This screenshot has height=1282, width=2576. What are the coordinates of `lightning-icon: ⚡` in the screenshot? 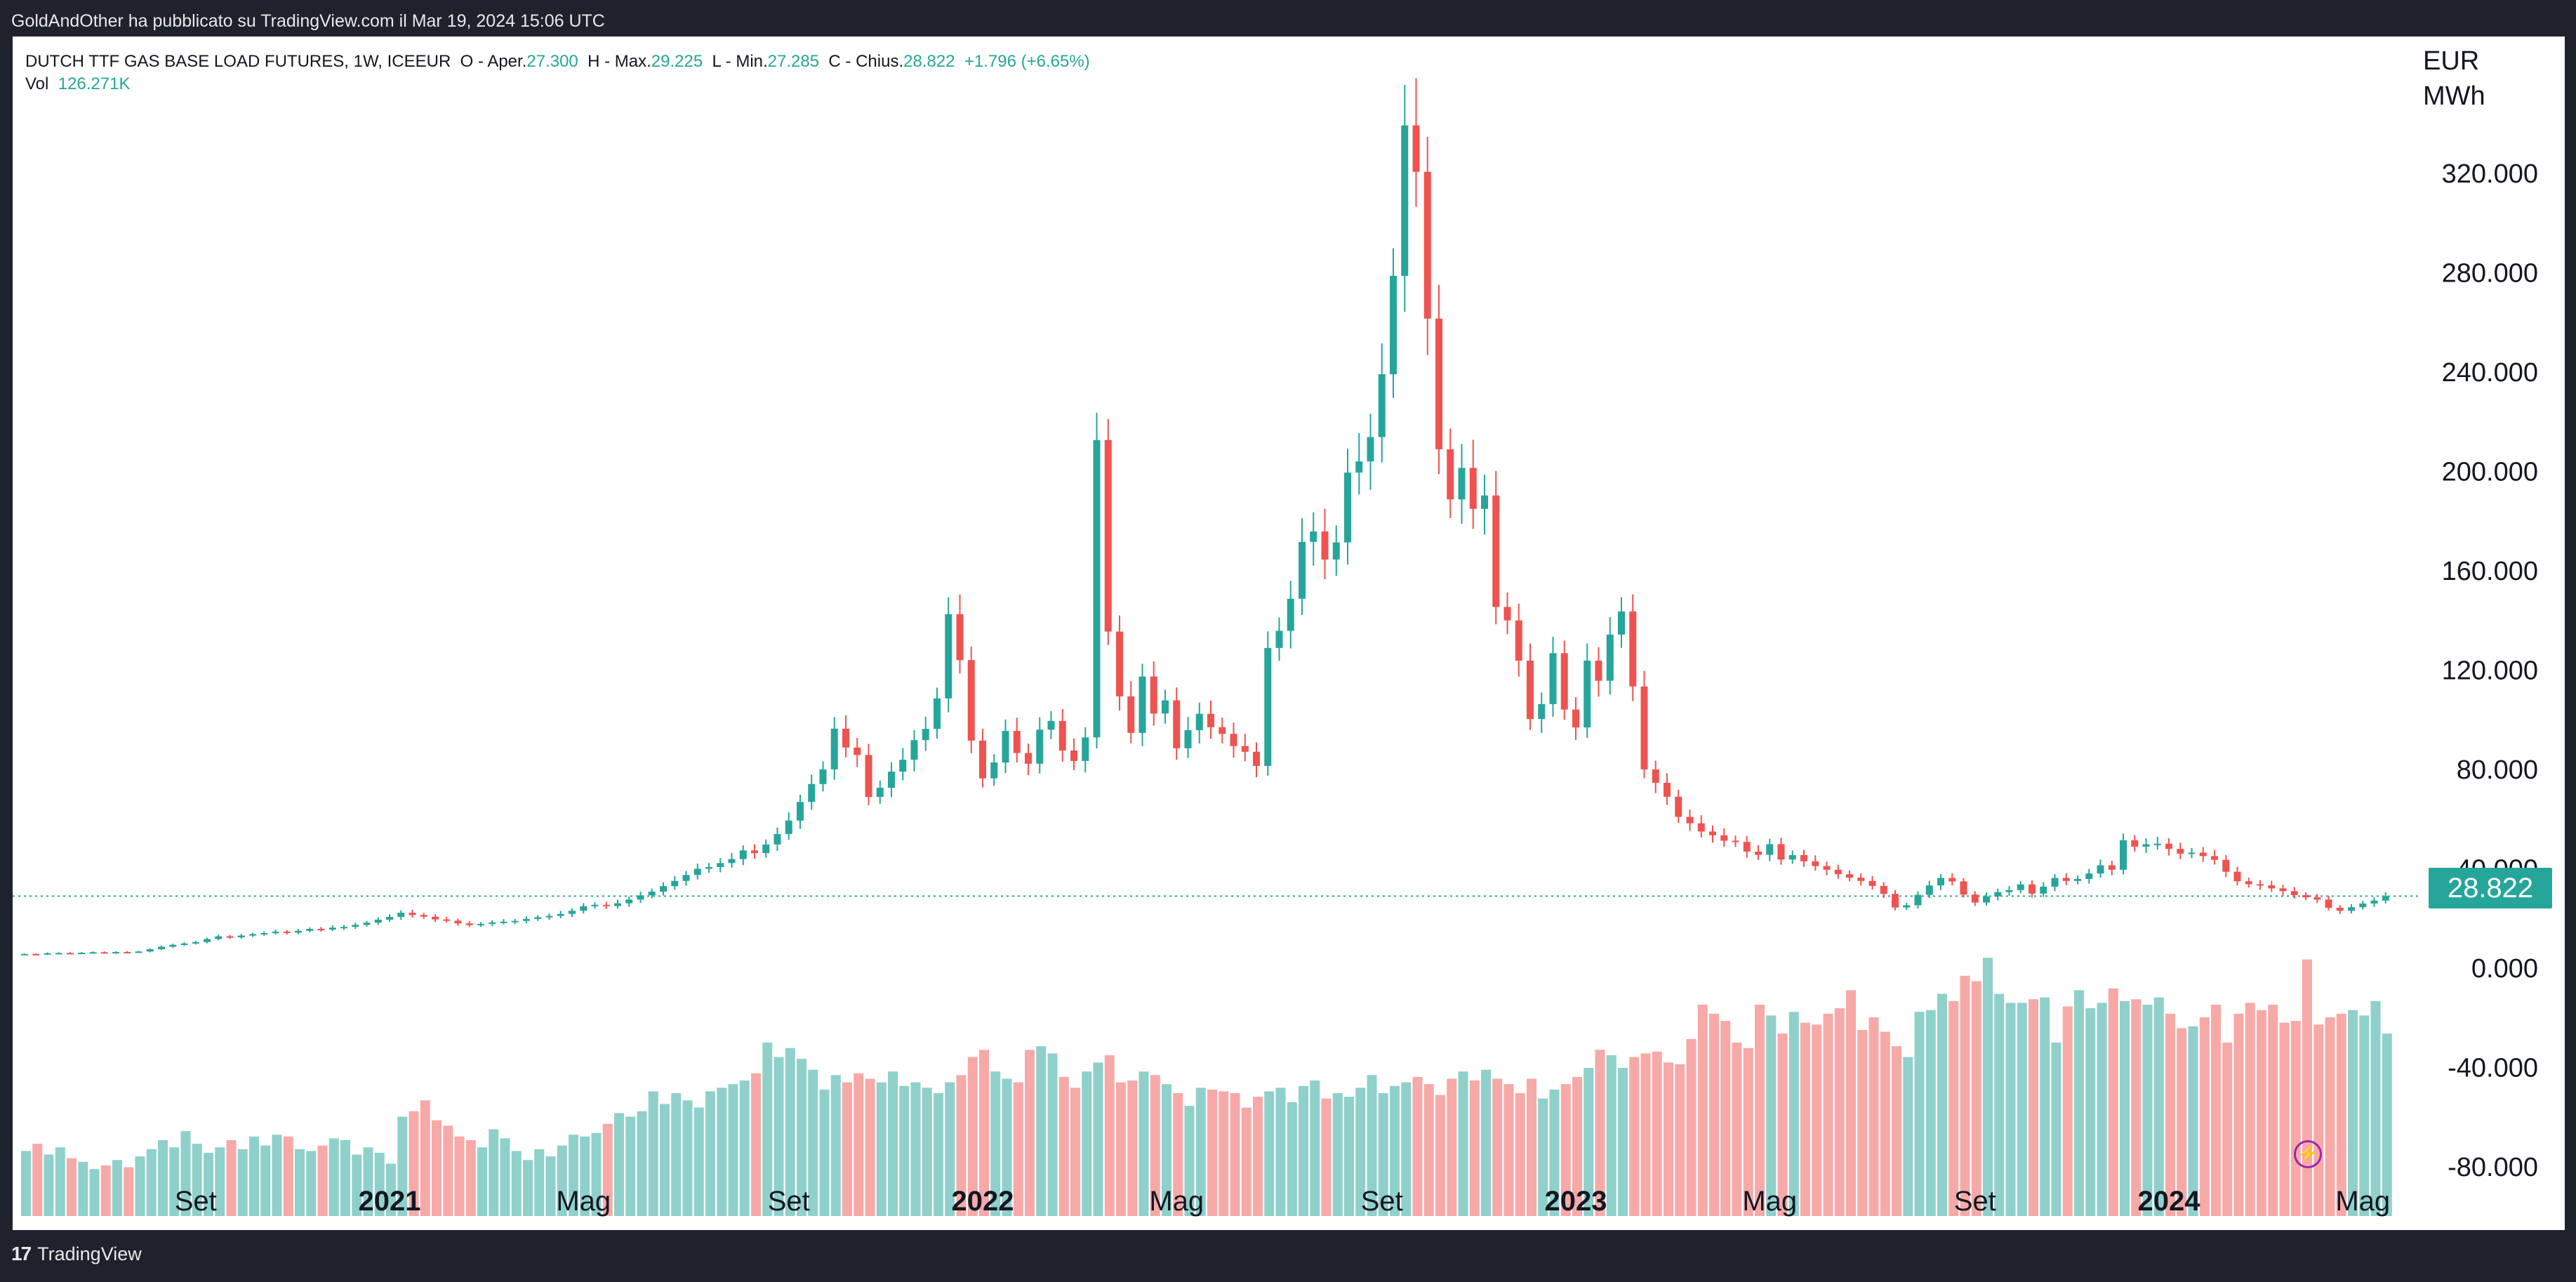 It's located at (2308, 1154).